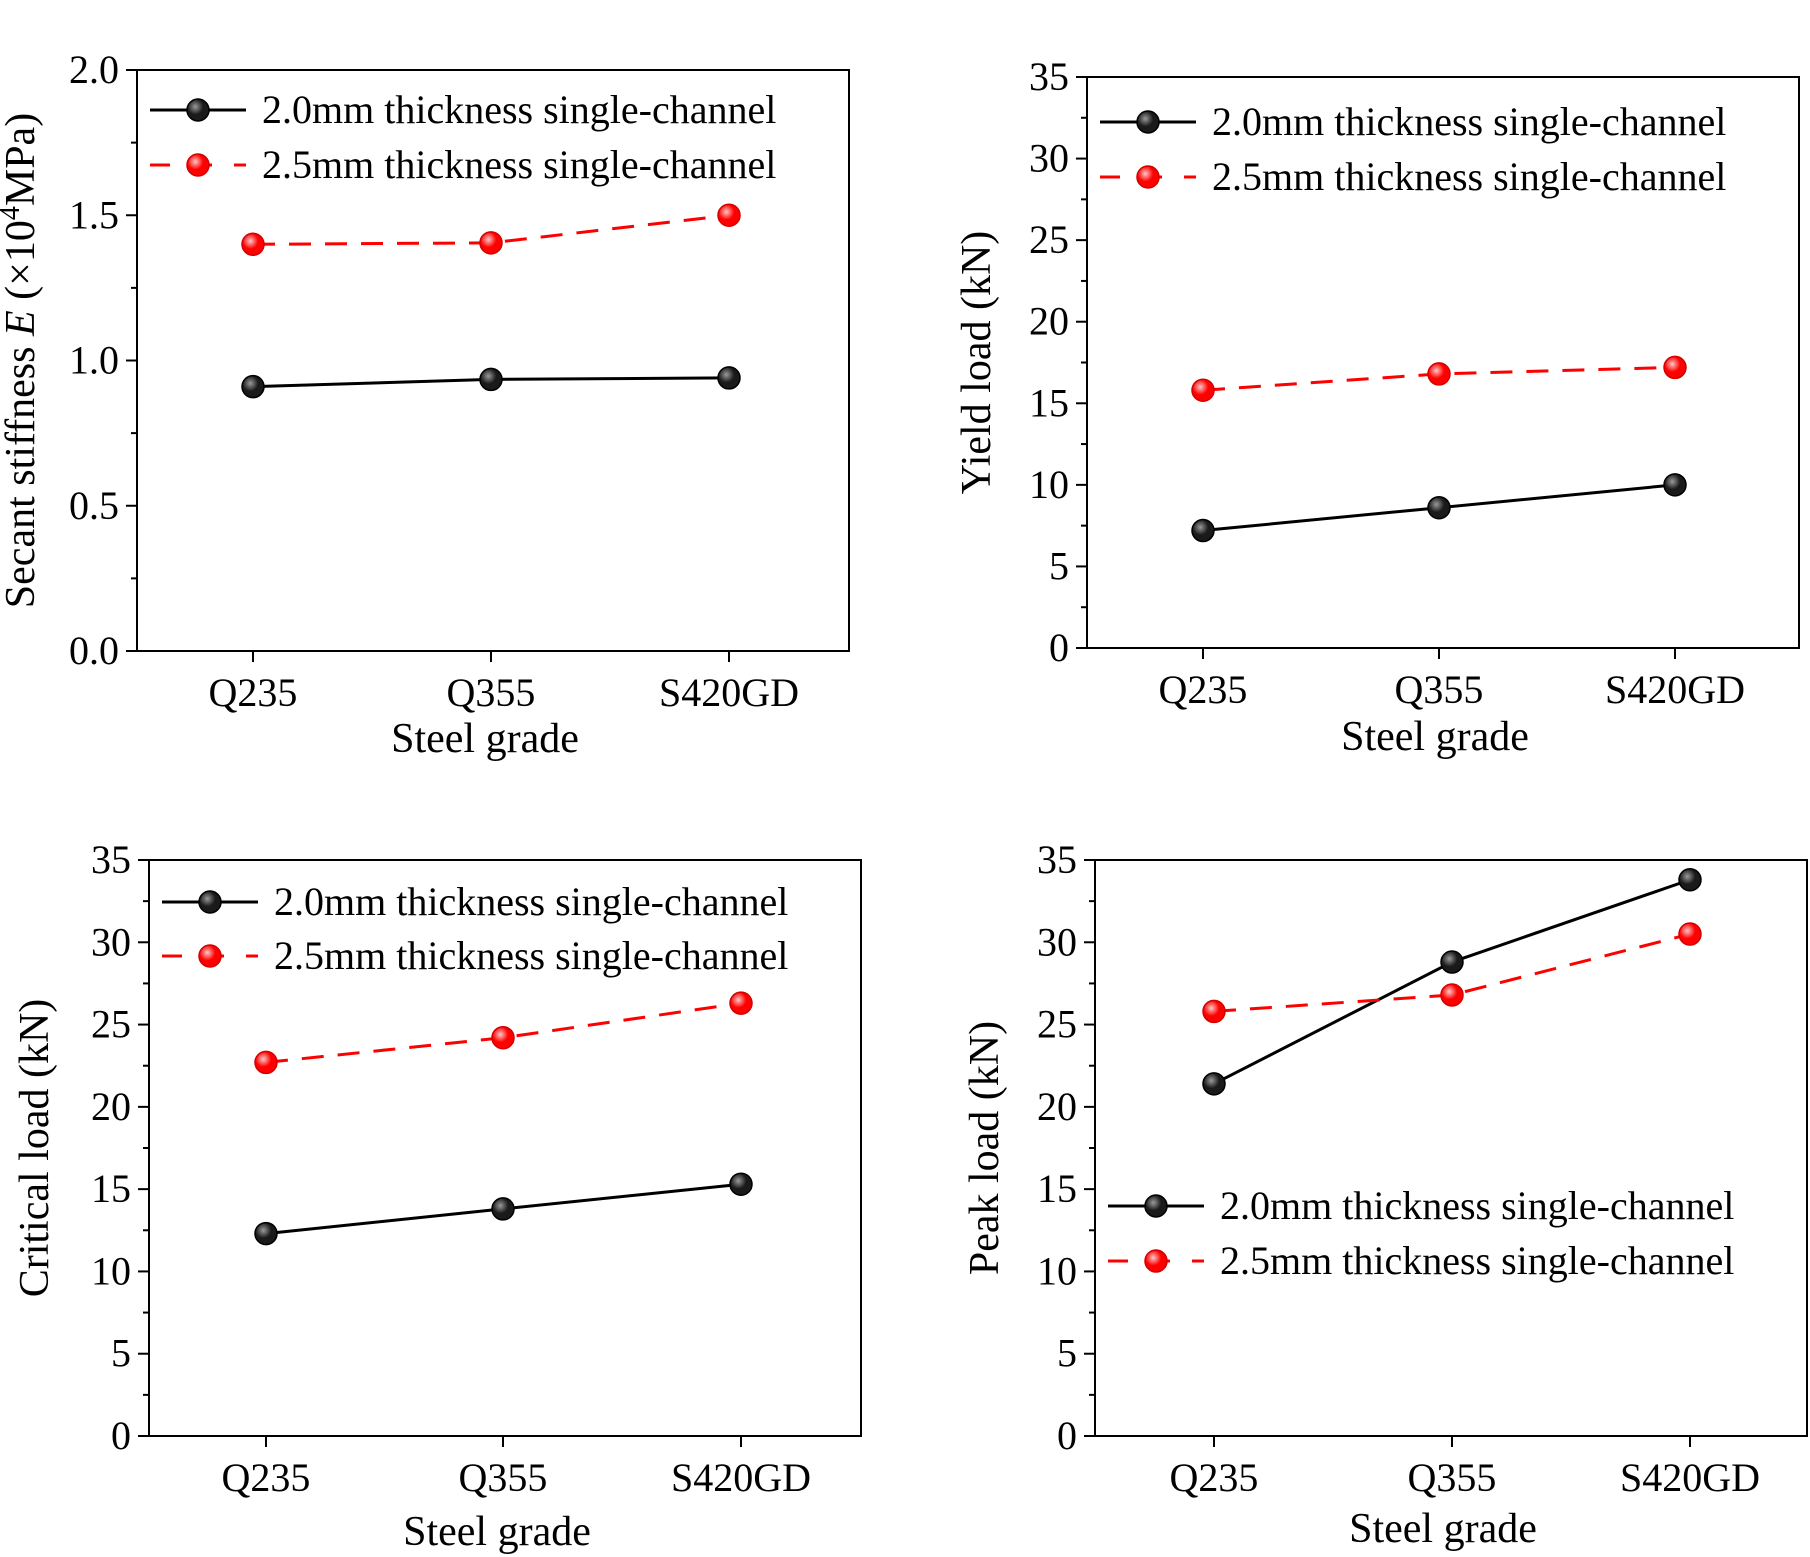 The width and height of the screenshot is (1810, 1557). I want to click on y-tick-label: 1.0, so click(94, 360).